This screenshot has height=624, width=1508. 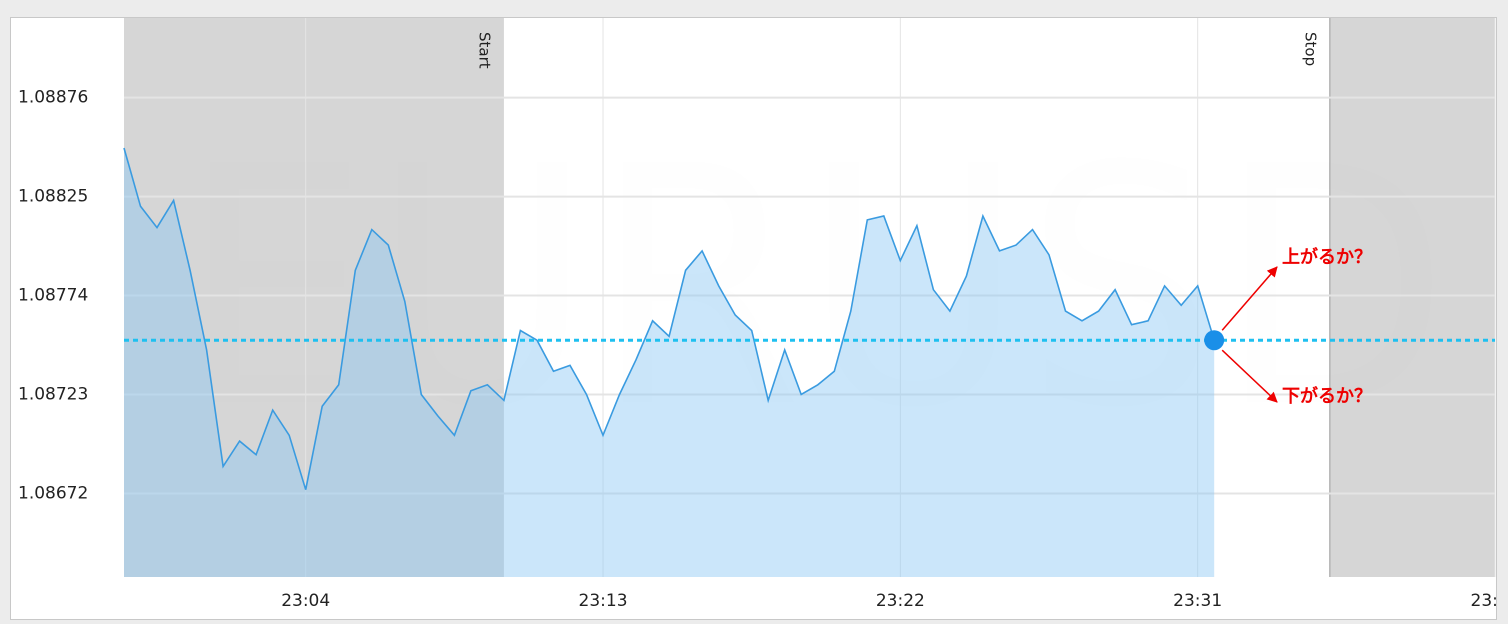 What do you see at coordinates (1310, 49) in the screenshot?
I see `marker-label: Stop` at bounding box center [1310, 49].